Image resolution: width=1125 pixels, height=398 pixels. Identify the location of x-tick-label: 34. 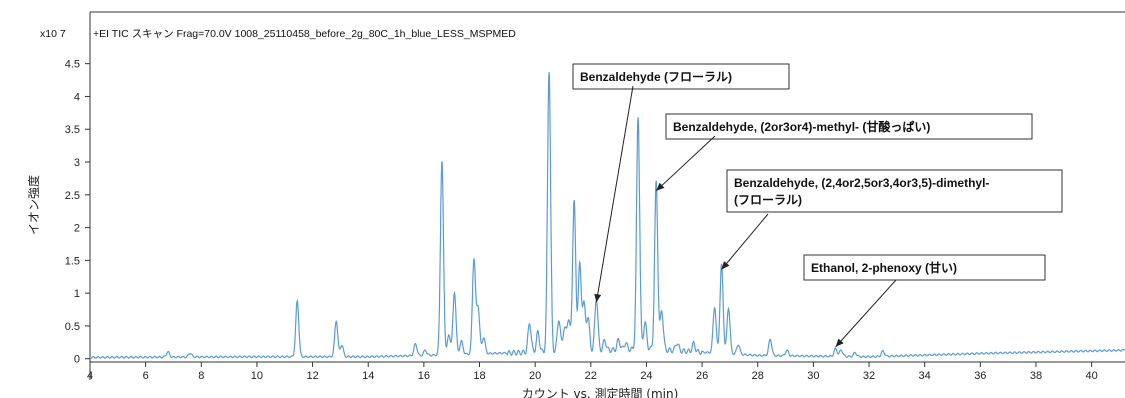
(925, 376).